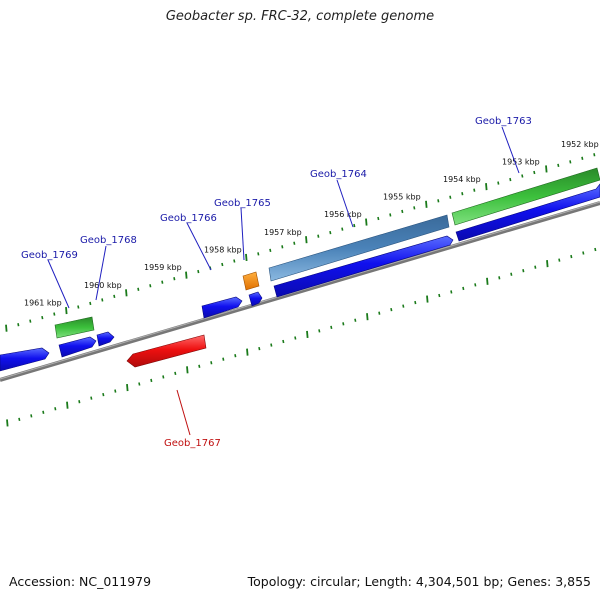 This screenshot has width=600, height=600. Describe the element at coordinates (338, 174) in the screenshot. I see `label-geob-1764: Geob_1764` at that location.